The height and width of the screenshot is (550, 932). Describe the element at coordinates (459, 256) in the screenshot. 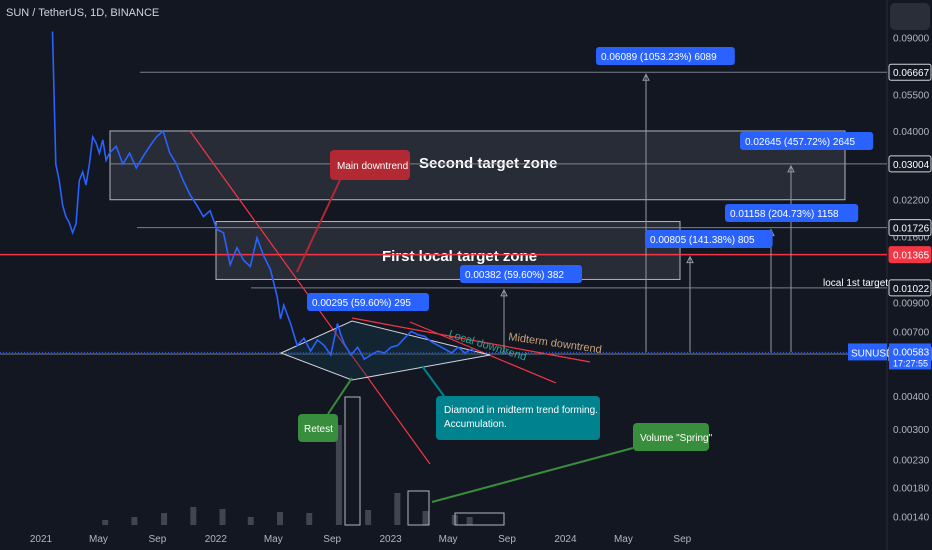

I see `target-zone-label: First local target zone` at that location.